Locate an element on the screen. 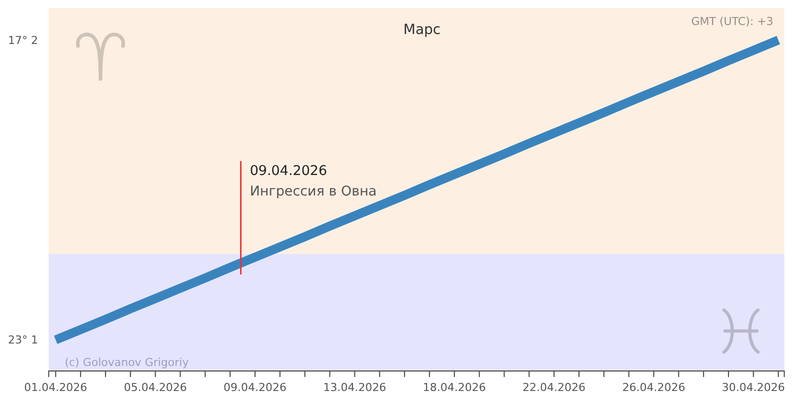  x-tick-label: 05.04.2026 is located at coordinates (155, 387).